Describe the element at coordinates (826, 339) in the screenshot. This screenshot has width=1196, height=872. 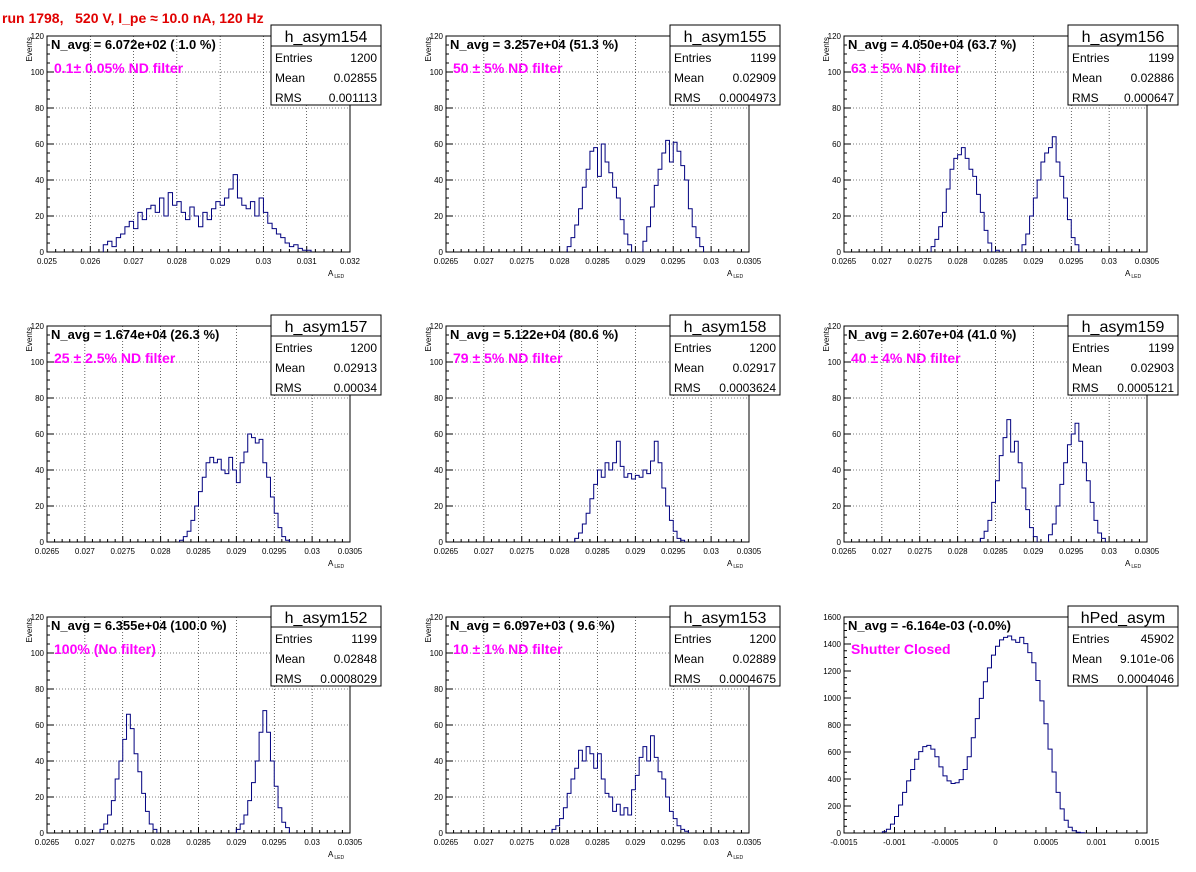
I see `y-axis-title: Events` at that location.